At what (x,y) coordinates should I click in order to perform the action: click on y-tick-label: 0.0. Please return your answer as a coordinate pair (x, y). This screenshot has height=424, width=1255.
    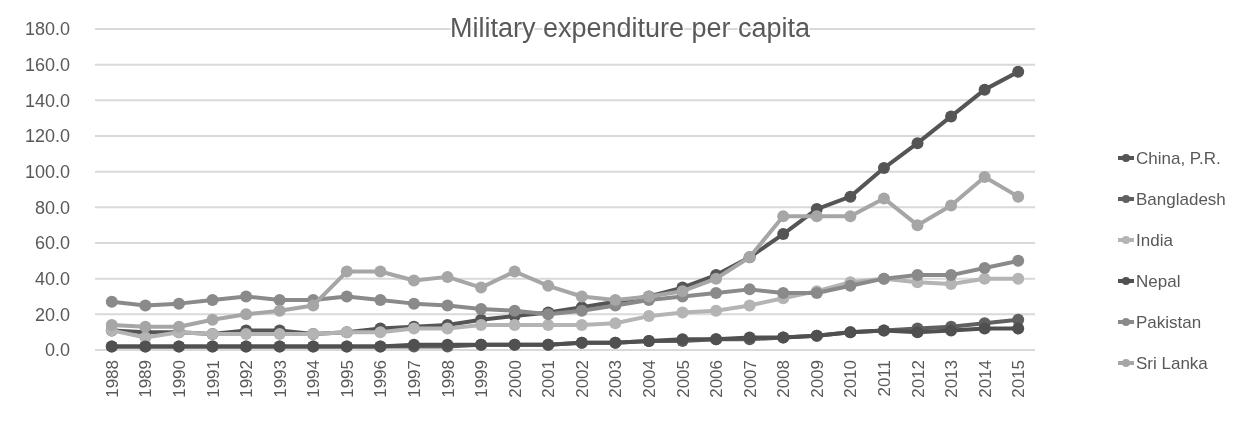
    Looking at the image, I should click on (57, 350).